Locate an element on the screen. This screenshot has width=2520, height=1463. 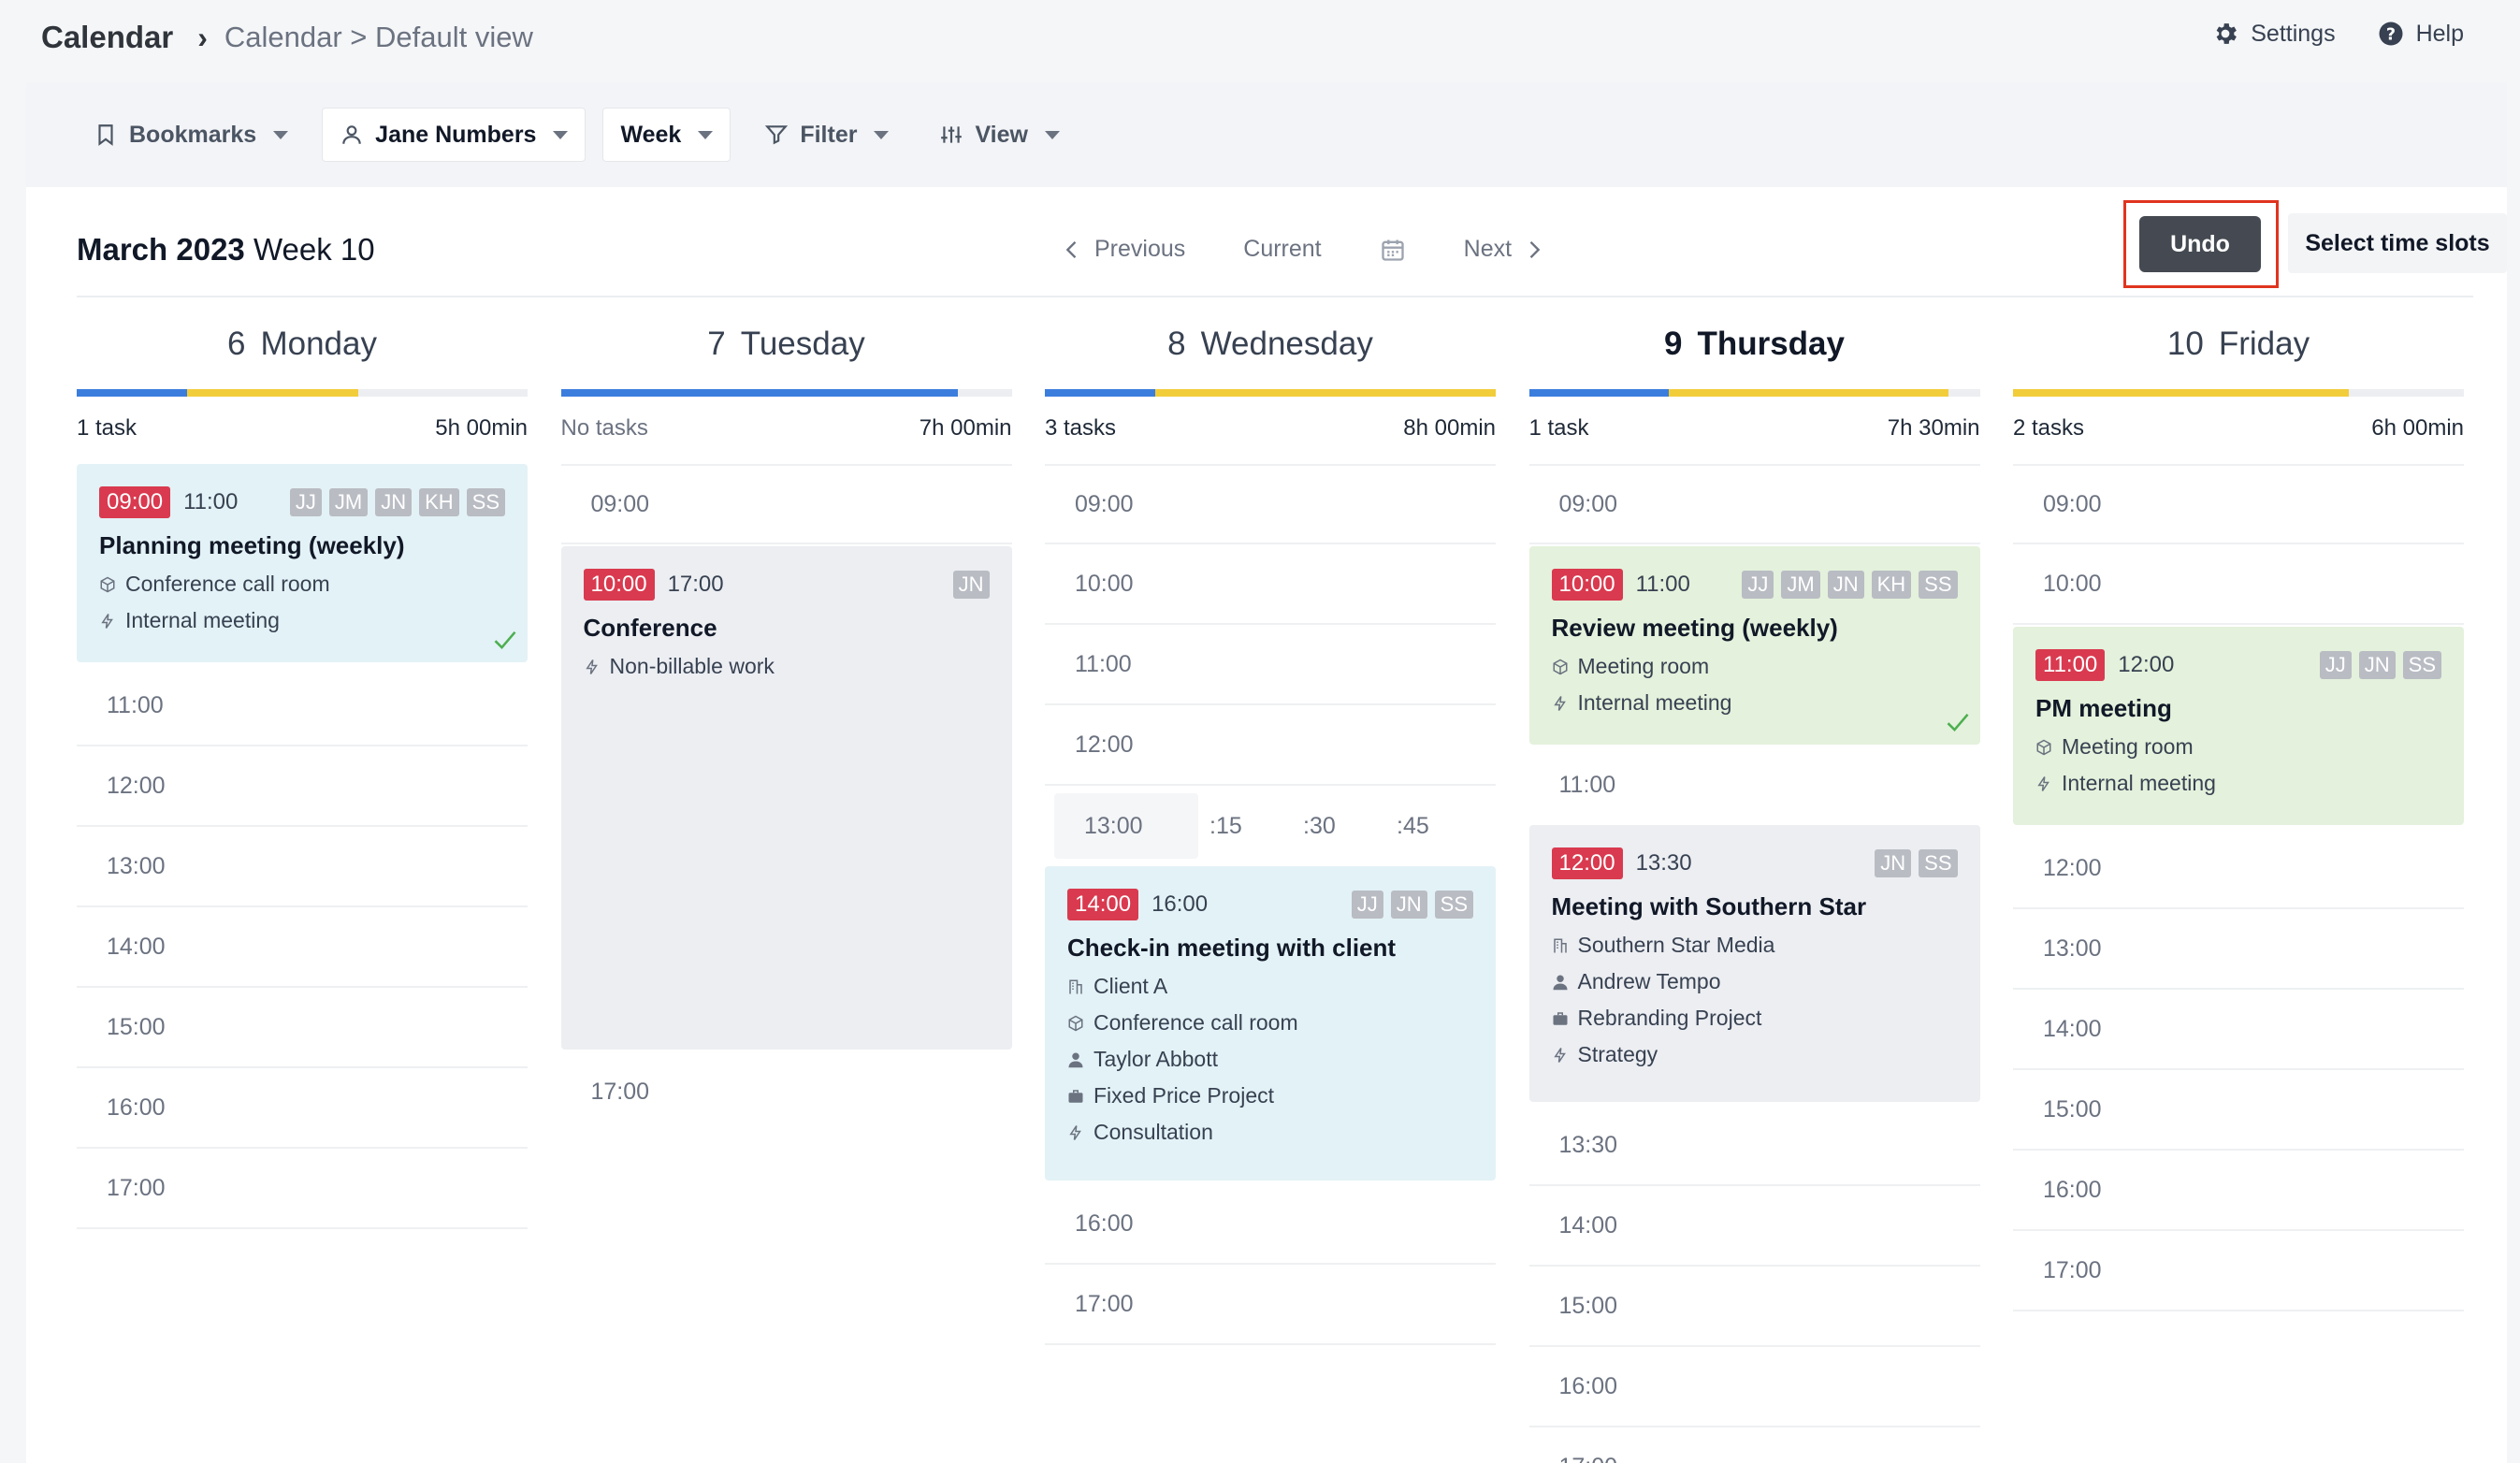
day-header: 8 Wednesday is located at coordinates (1270, 354).